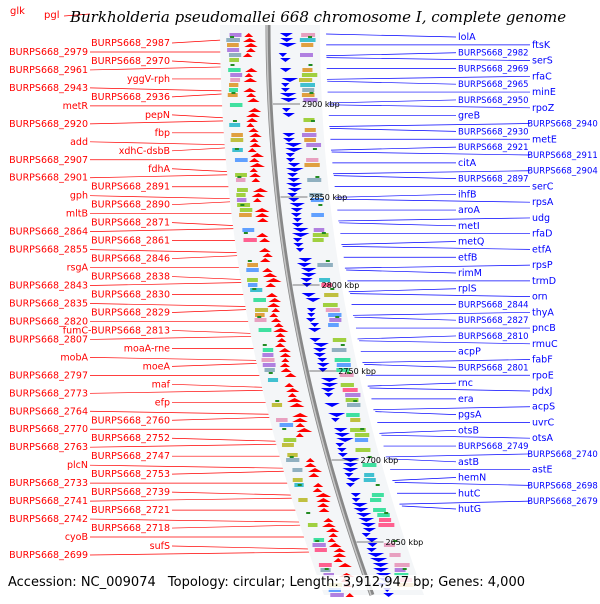 This screenshot has width=600, height=604. What do you see at coordinates (341, 285) in the screenshot?
I see `scale-tick-label: 2800 kbp` at bounding box center [341, 285].